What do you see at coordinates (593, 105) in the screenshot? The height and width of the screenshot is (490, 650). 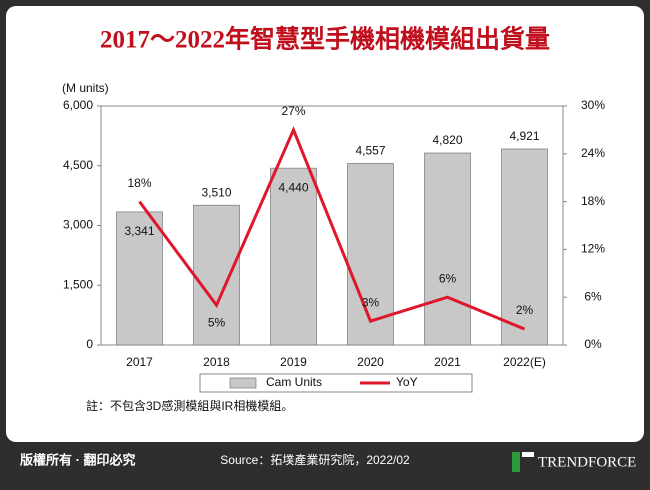 I see `y2-tick-label: 30%` at bounding box center [593, 105].